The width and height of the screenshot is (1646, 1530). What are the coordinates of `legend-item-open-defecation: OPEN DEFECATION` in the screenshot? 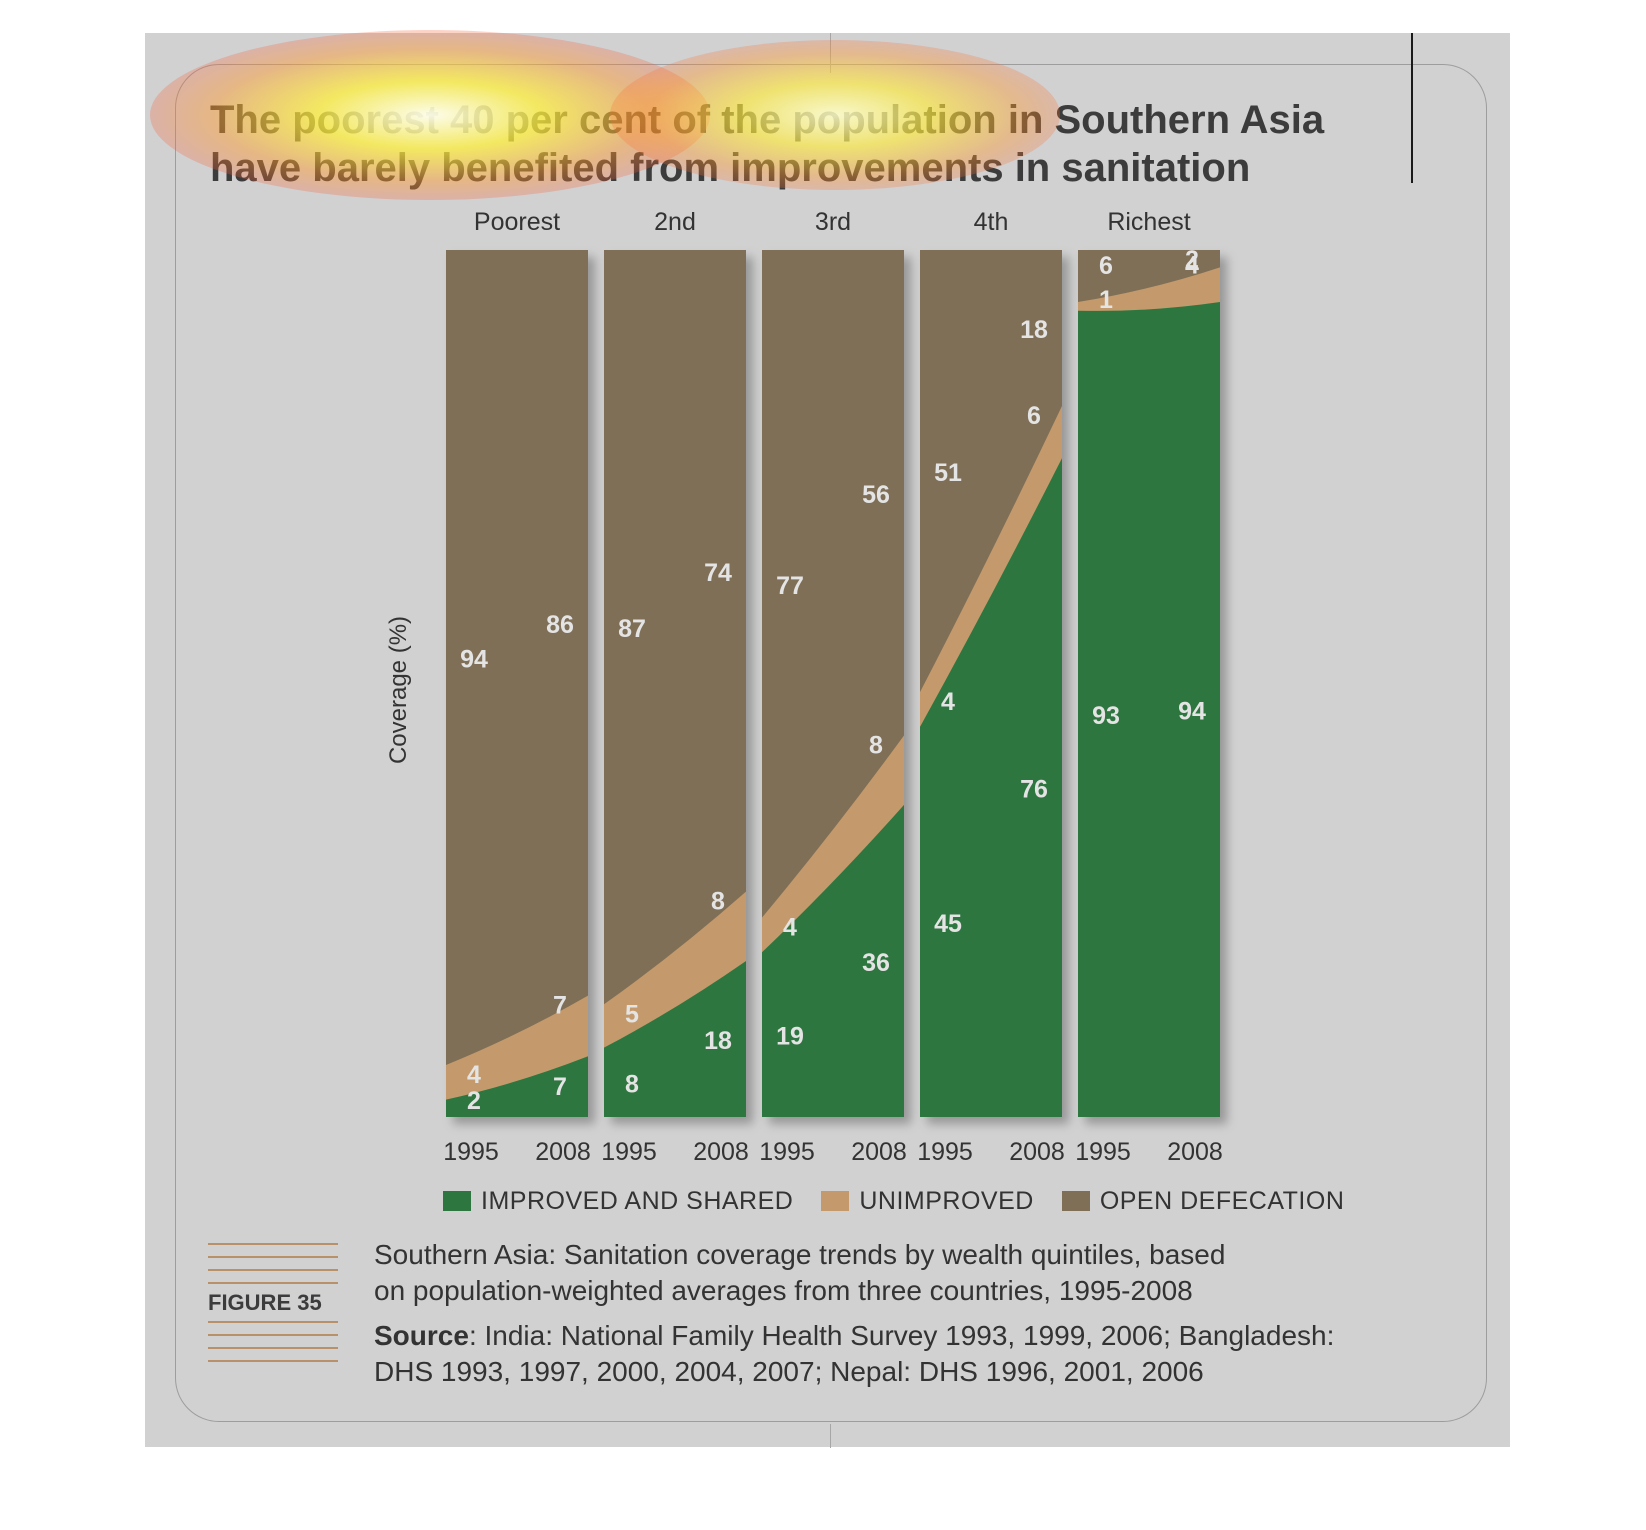 It's located at (1203, 1201).